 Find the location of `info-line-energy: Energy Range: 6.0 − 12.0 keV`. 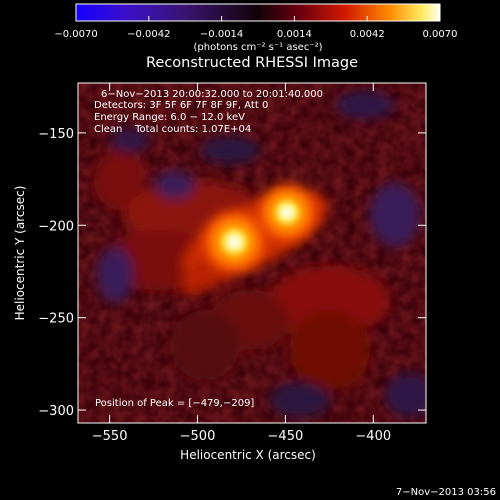

info-line-energy: Energy Range: 6.0 − 12.0 keV is located at coordinates (169, 117).